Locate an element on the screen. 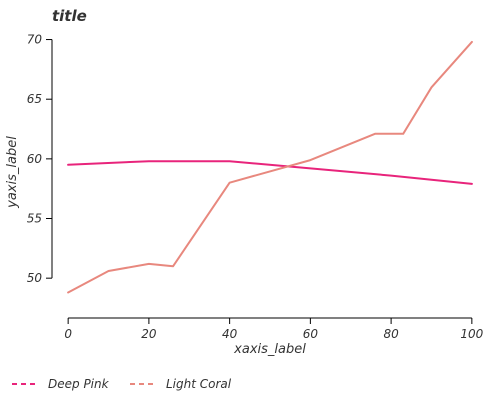  y-tick-label: 55 is located at coordinates (34, 219).